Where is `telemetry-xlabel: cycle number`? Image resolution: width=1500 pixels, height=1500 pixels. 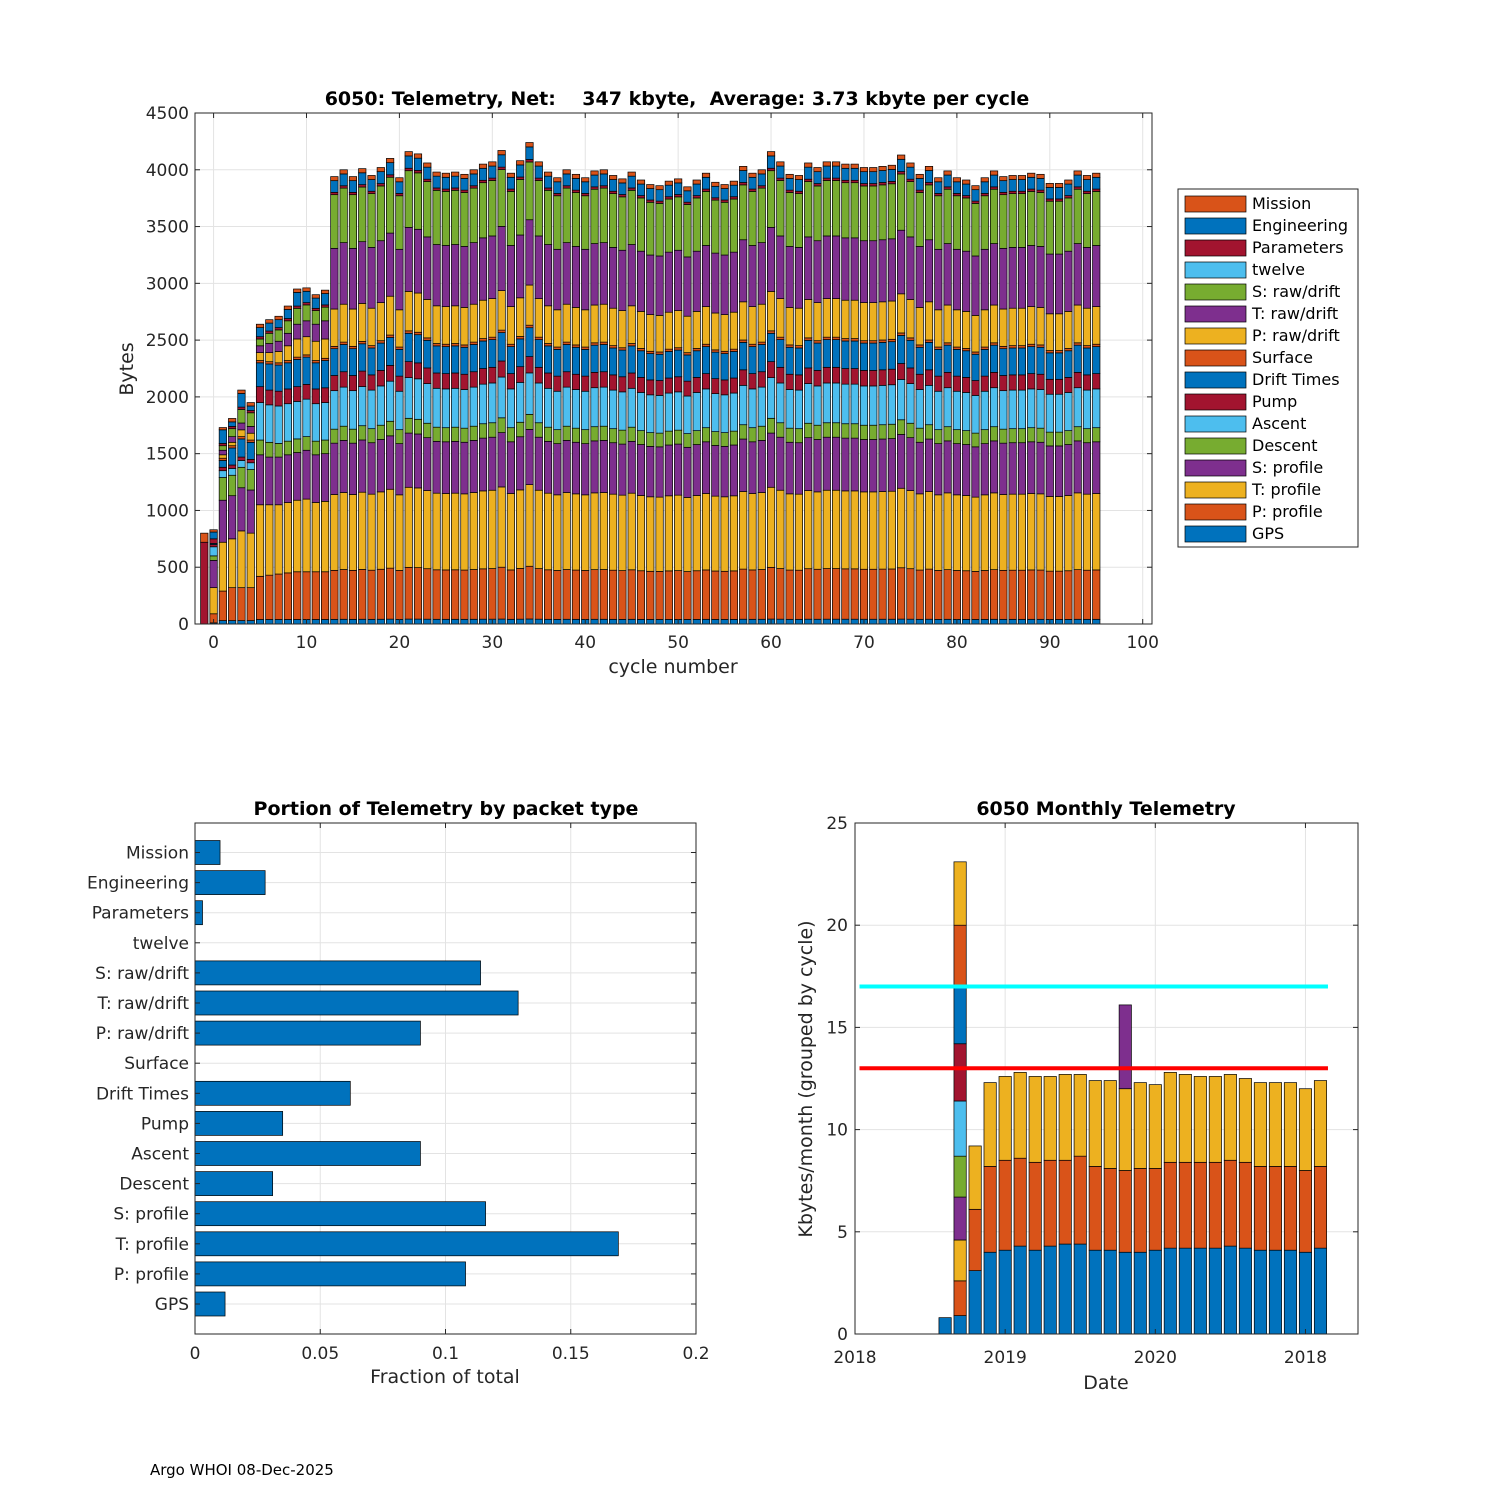
telemetry-xlabel: cycle number is located at coordinates (672, 667).